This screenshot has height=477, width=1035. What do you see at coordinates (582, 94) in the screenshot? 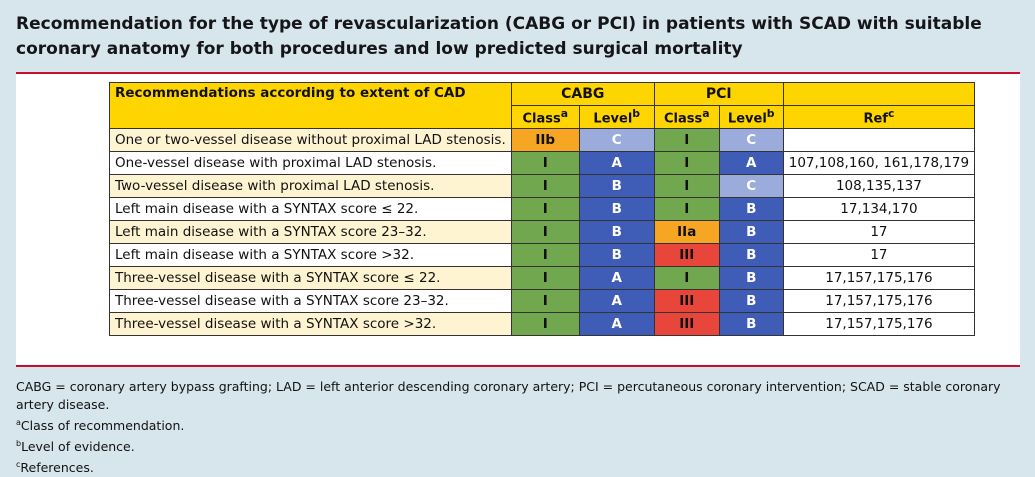
I see `header-cabg: CABG` at bounding box center [582, 94].